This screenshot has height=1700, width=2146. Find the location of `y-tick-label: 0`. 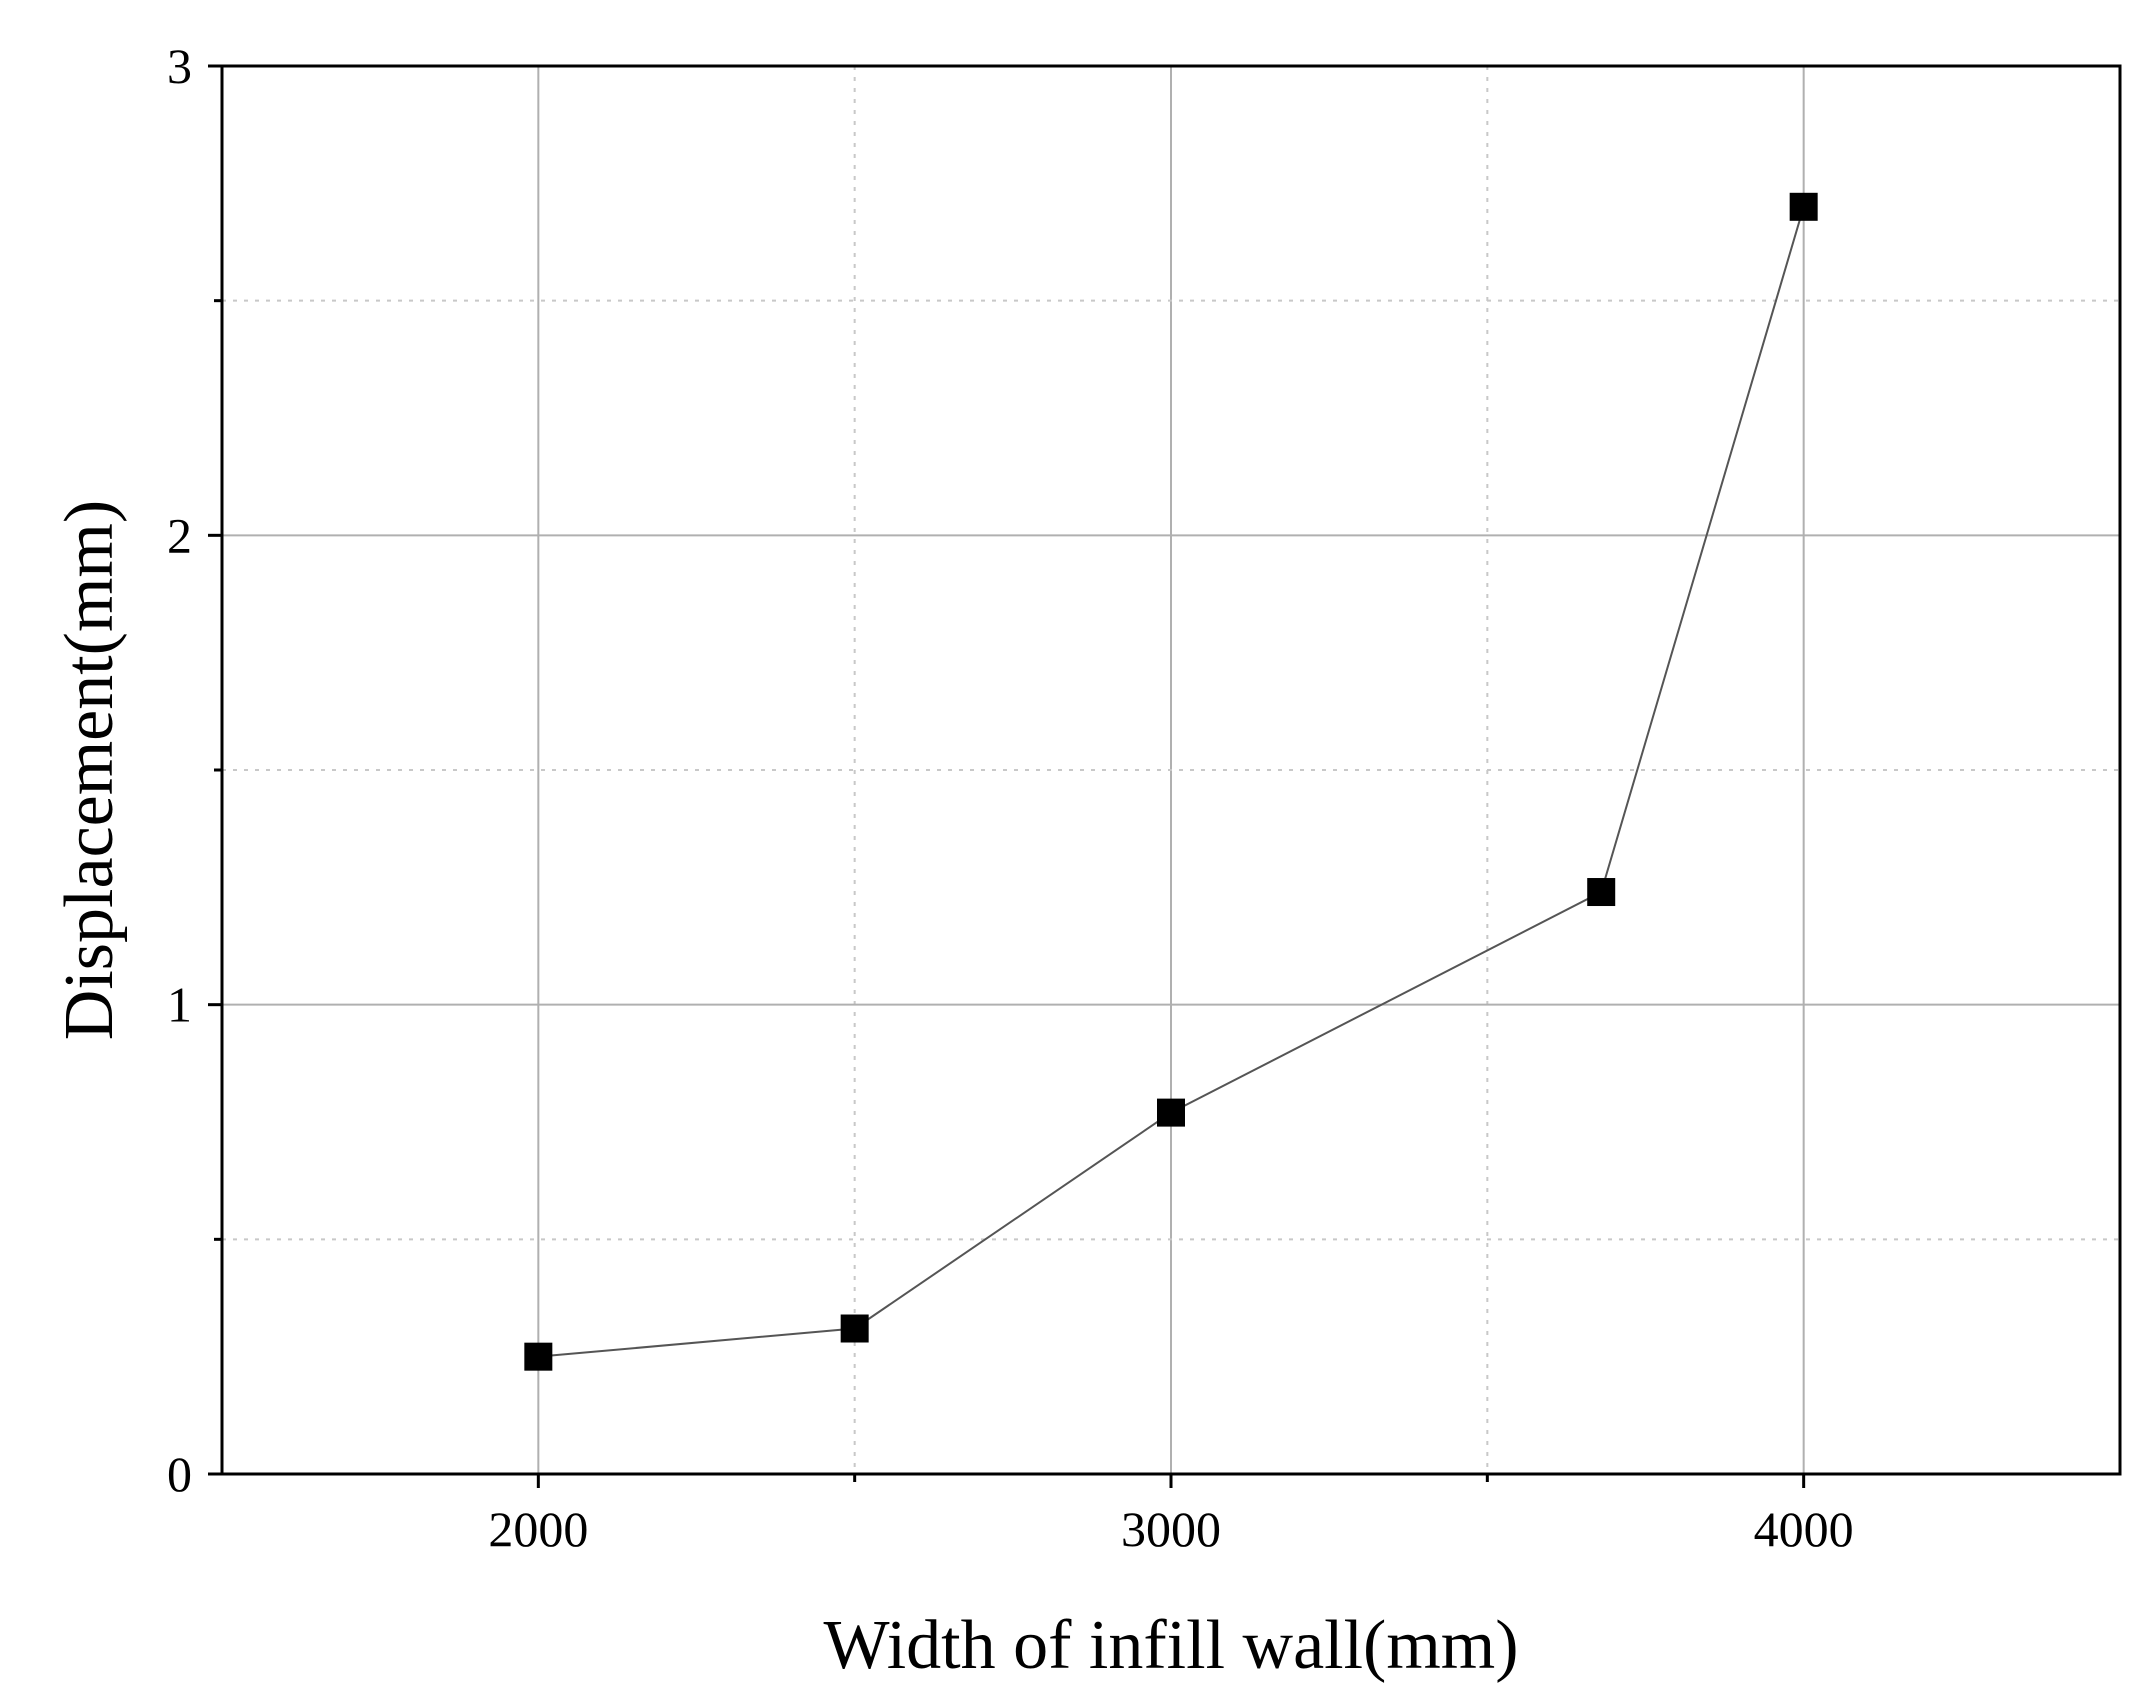

y-tick-label: 0 is located at coordinates (179, 1474).